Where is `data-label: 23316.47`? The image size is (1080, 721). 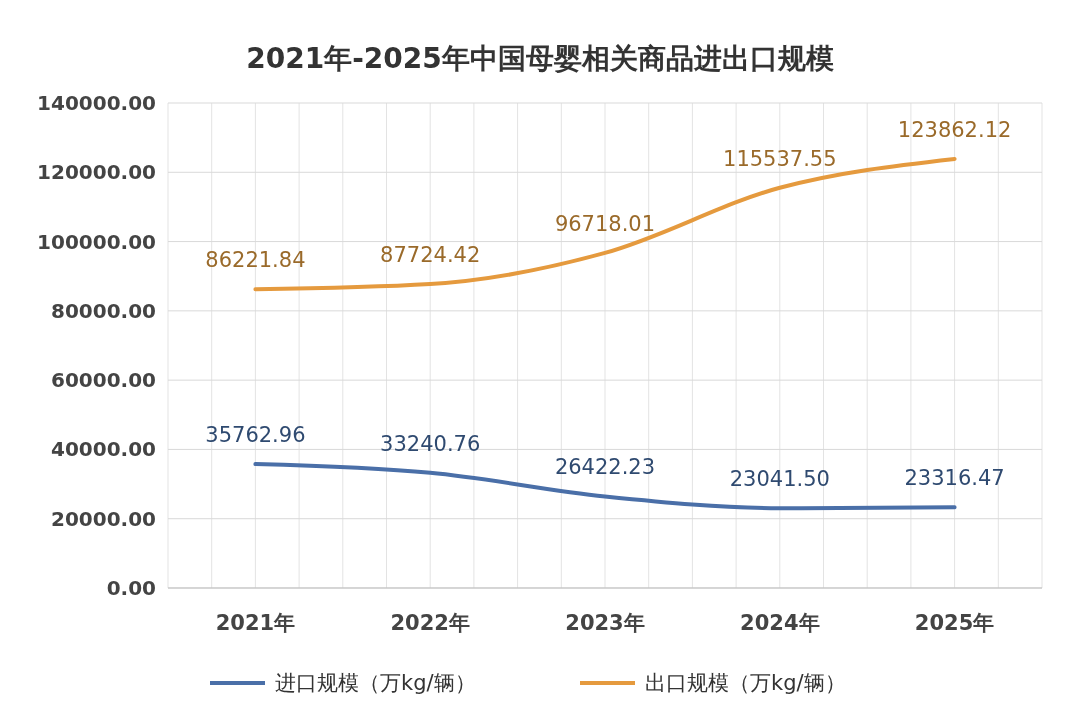
data-label: 23316.47 is located at coordinates (954, 478).